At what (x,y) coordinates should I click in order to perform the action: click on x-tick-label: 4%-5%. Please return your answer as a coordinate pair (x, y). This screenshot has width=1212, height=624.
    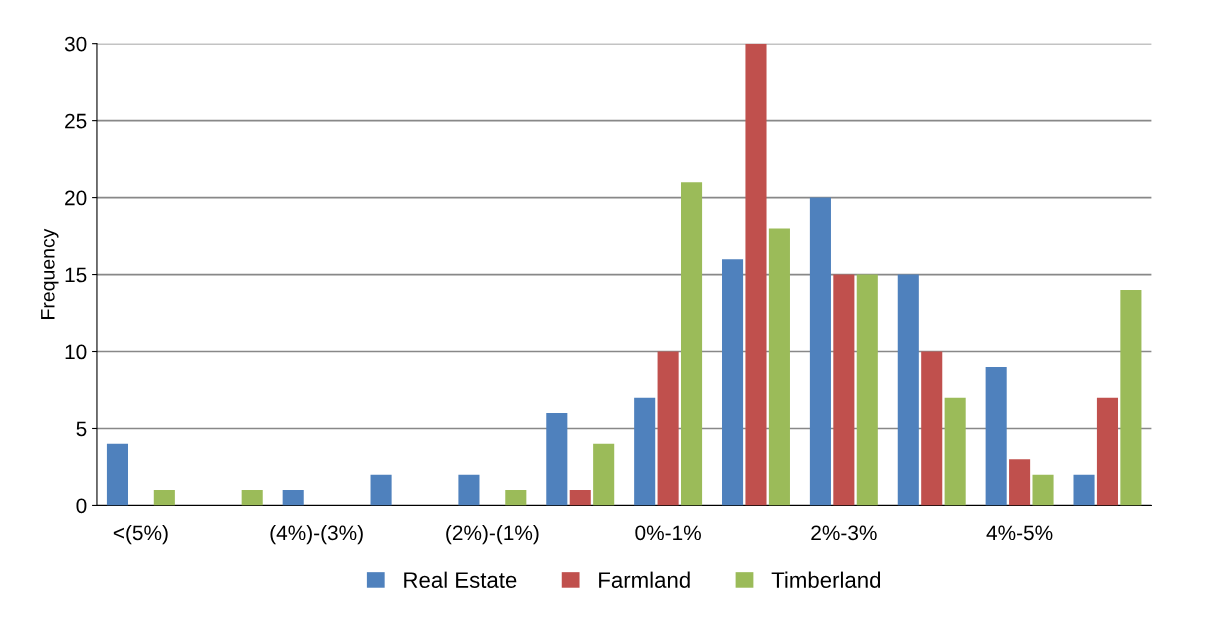
    Looking at the image, I should click on (1019, 533).